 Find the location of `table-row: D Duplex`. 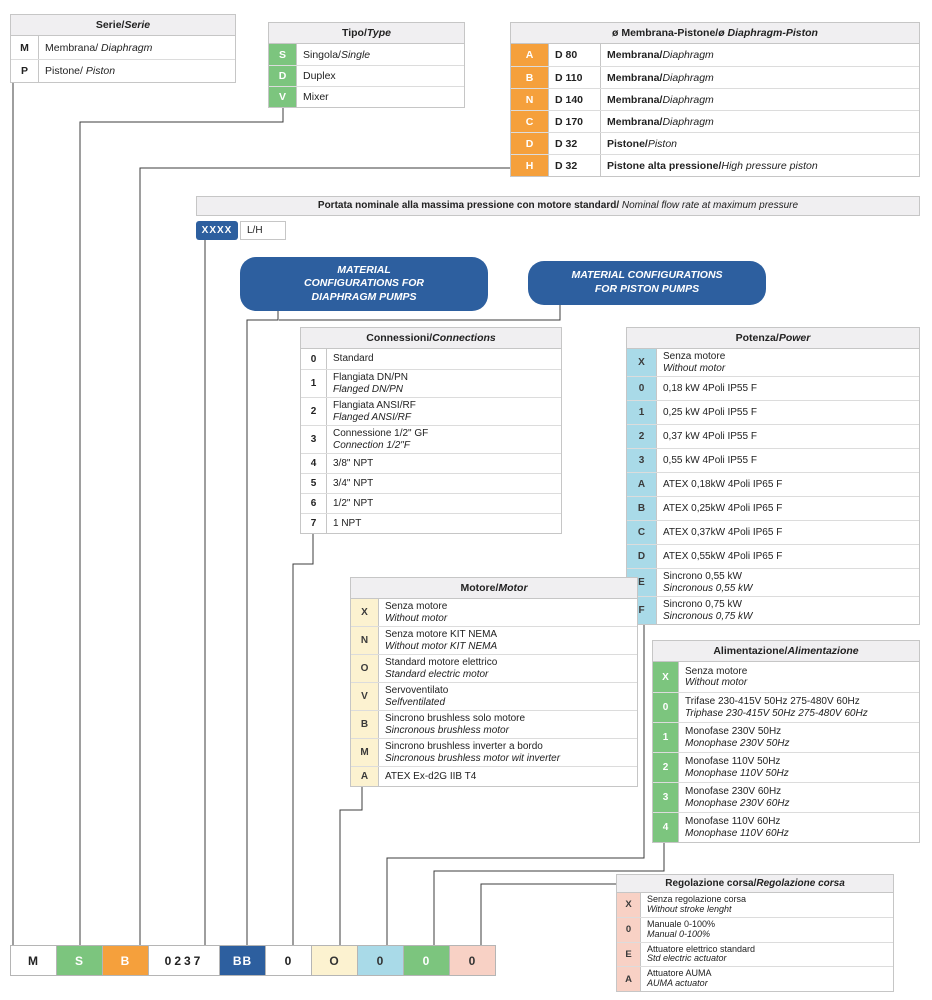

table-row: D Duplex is located at coordinates (366, 75).